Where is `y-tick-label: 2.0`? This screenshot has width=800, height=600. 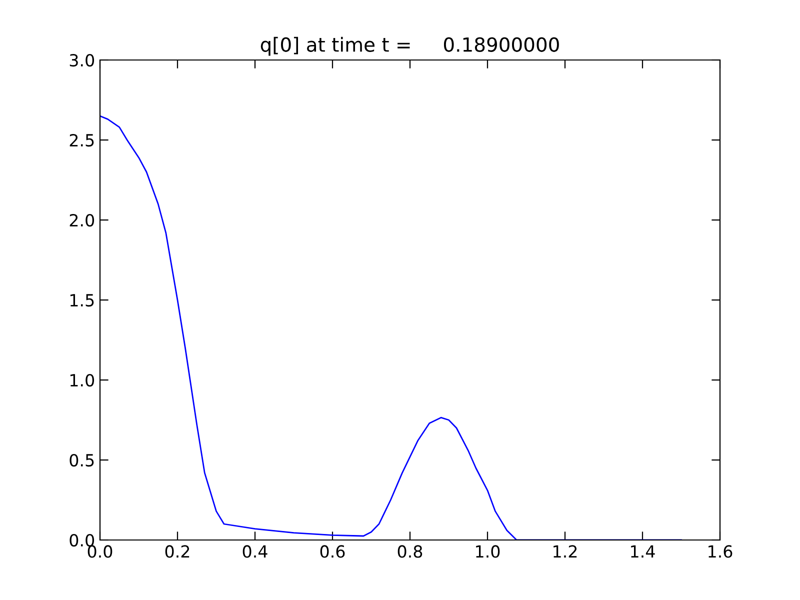
y-tick-label: 2.0 is located at coordinates (82, 220).